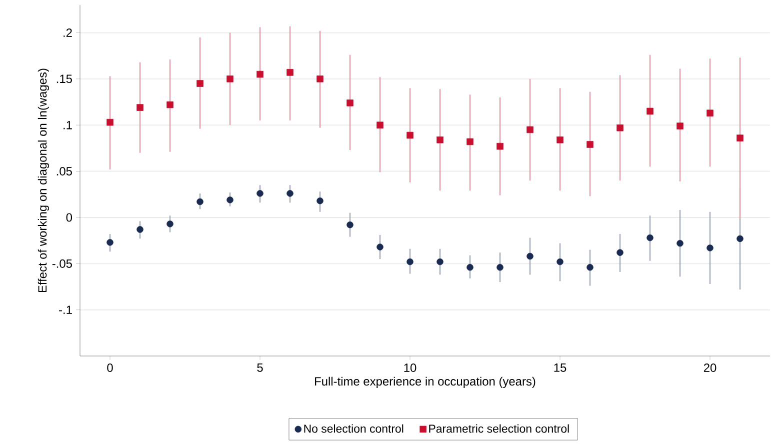 The image size is (771, 448). What do you see at coordinates (64, 171) in the screenshot?
I see `y-tick-label: .05` at bounding box center [64, 171].